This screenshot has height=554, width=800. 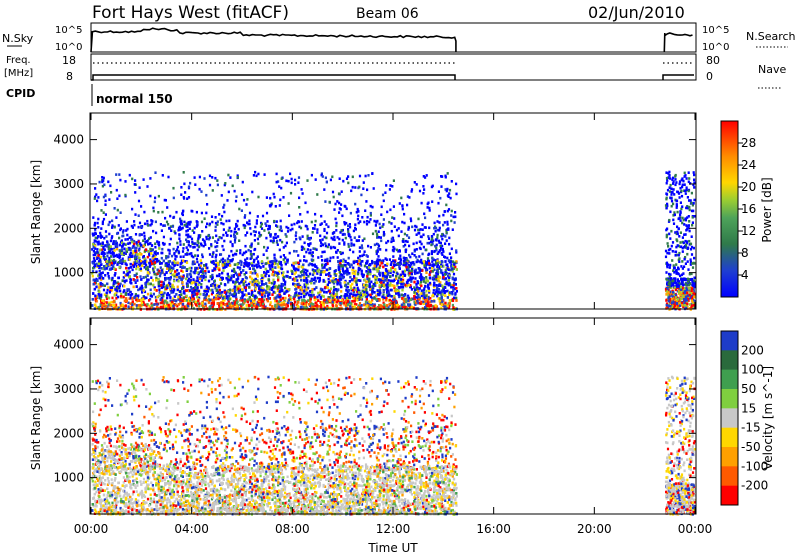 I want to click on cpid-label: CPID, so click(x=20, y=93).